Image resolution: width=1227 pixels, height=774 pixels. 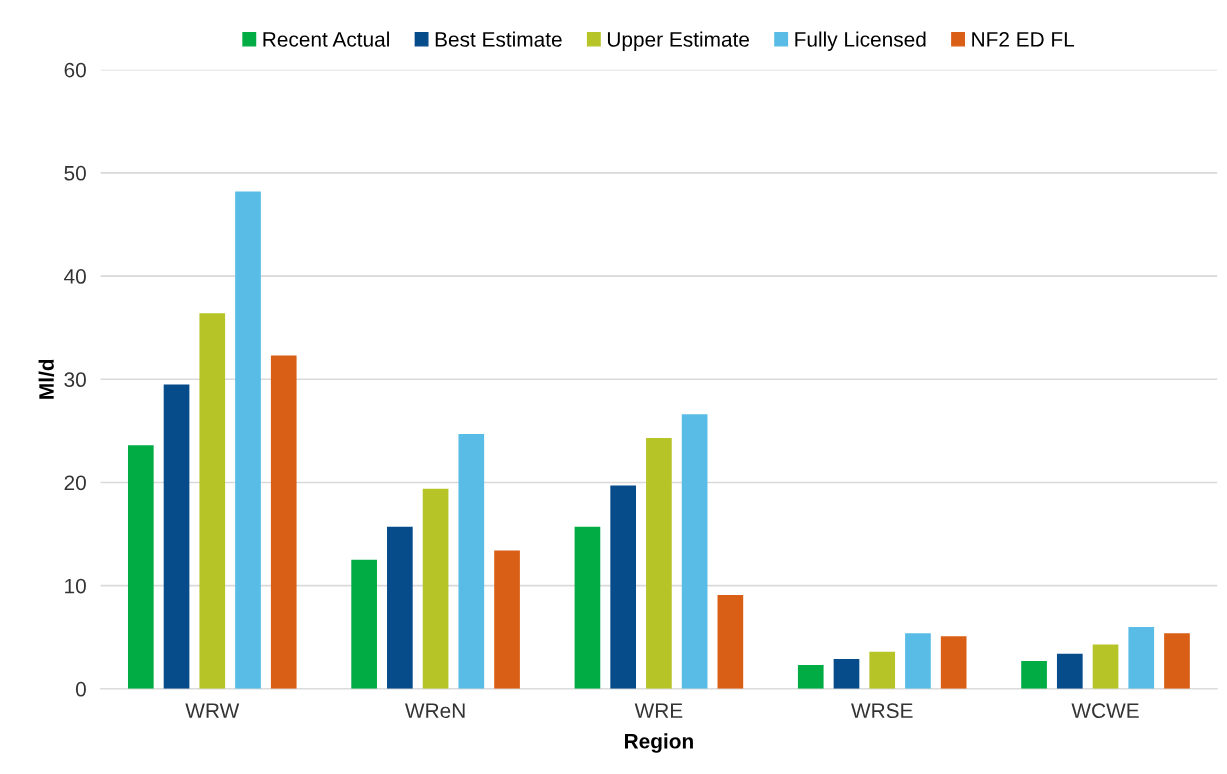 What do you see at coordinates (498, 39) in the screenshot?
I see `legend-label: Best Estimate` at bounding box center [498, 39].